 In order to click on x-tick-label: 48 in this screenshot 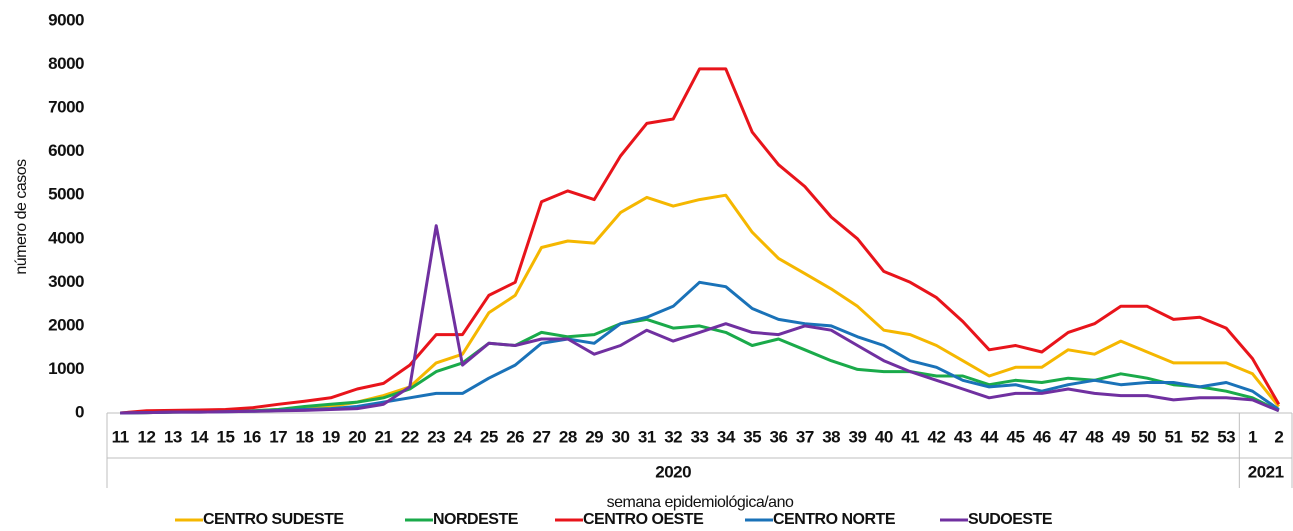, I will do `click(1095, 436)`.